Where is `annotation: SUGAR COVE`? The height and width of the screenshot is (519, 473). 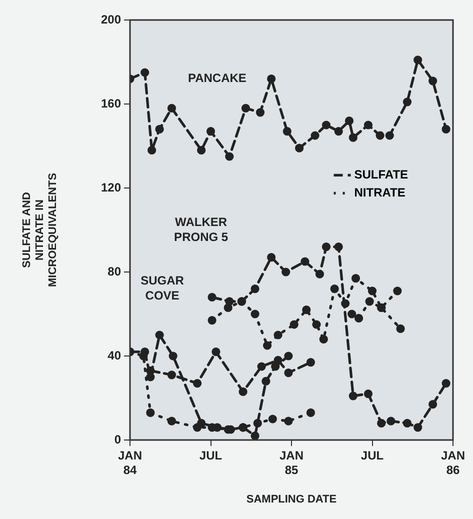 annotation: SUGAR COVE is located at coordinates (162, 288).